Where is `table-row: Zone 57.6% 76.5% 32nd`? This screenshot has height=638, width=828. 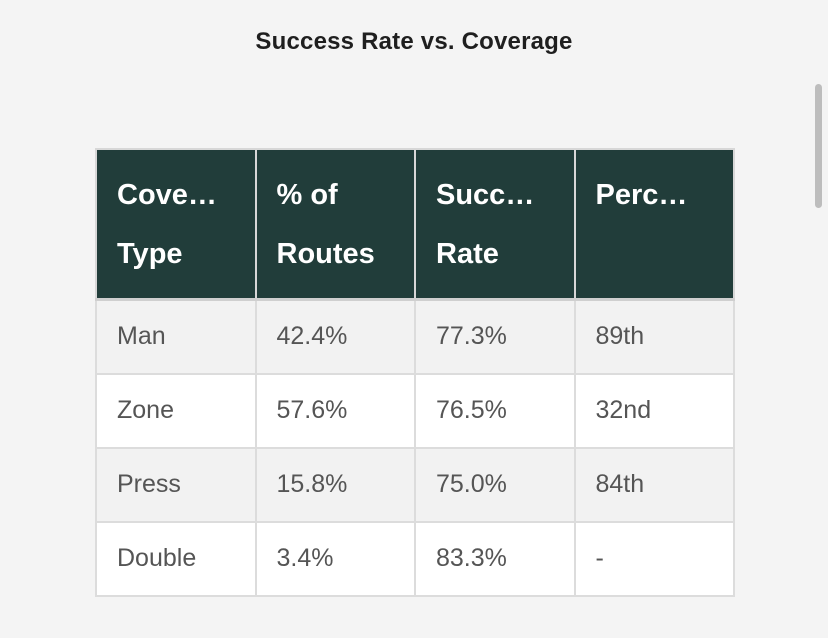
table-row: Zone 57.6% 76.5% 32nd is located at coordinates (415, 410).